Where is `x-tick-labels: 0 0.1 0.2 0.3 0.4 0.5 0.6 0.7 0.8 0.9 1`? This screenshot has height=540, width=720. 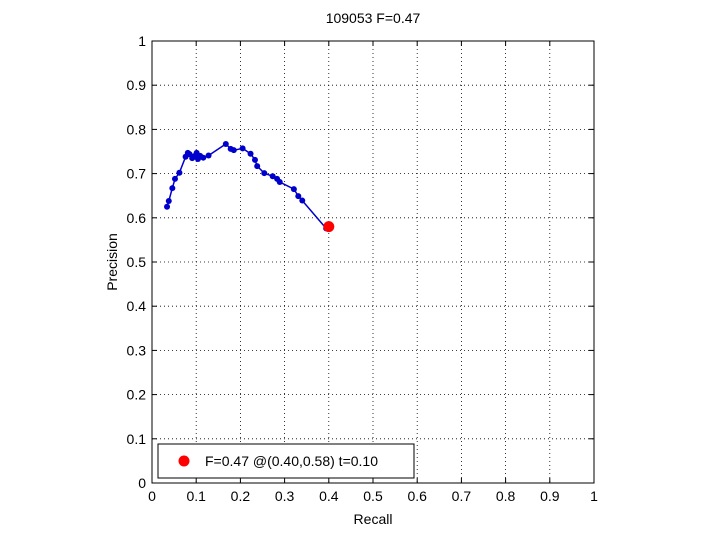
x-tick-labels: 0 0.1 0.2 0.3 0.4 0.5 0.6 0.7 0.8 0.9 1 is located at coordinates (373, 496).